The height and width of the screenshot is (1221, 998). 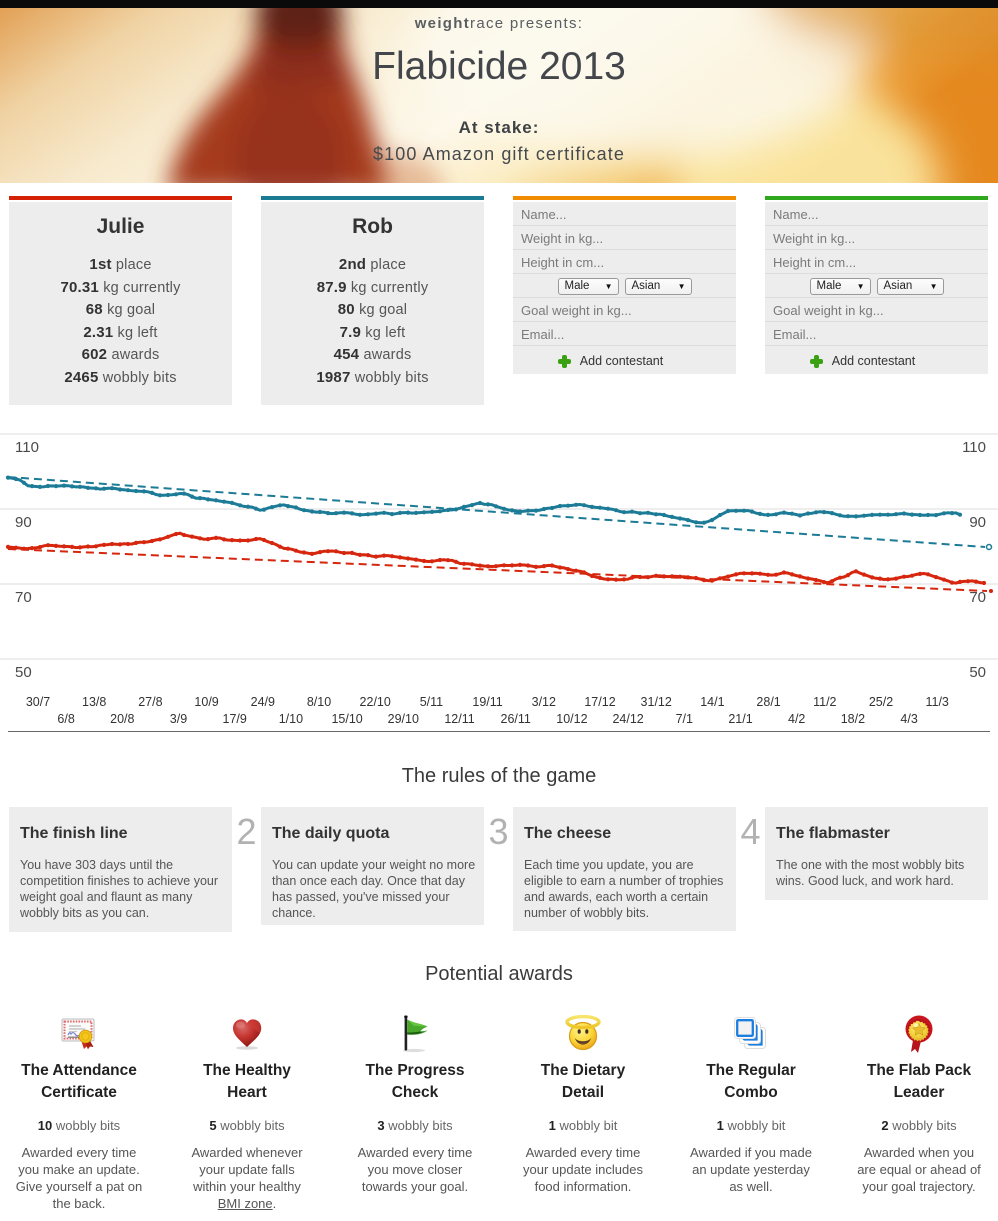 What do you see at coordinates (544, 702) in the screenshot?
I see `svg-text: 3/12` at bounding box center [544, 702].